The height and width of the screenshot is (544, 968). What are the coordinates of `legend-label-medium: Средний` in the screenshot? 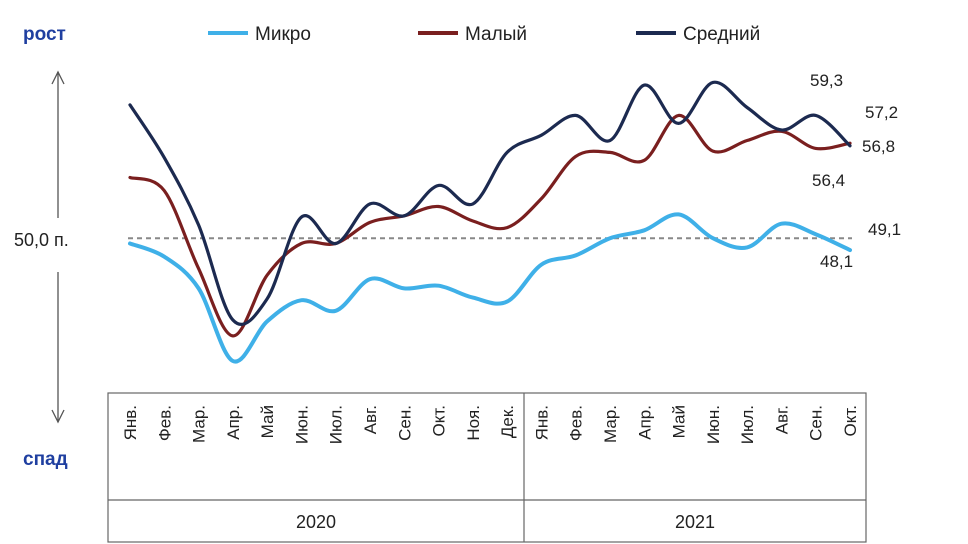 It's located at (721, 34).